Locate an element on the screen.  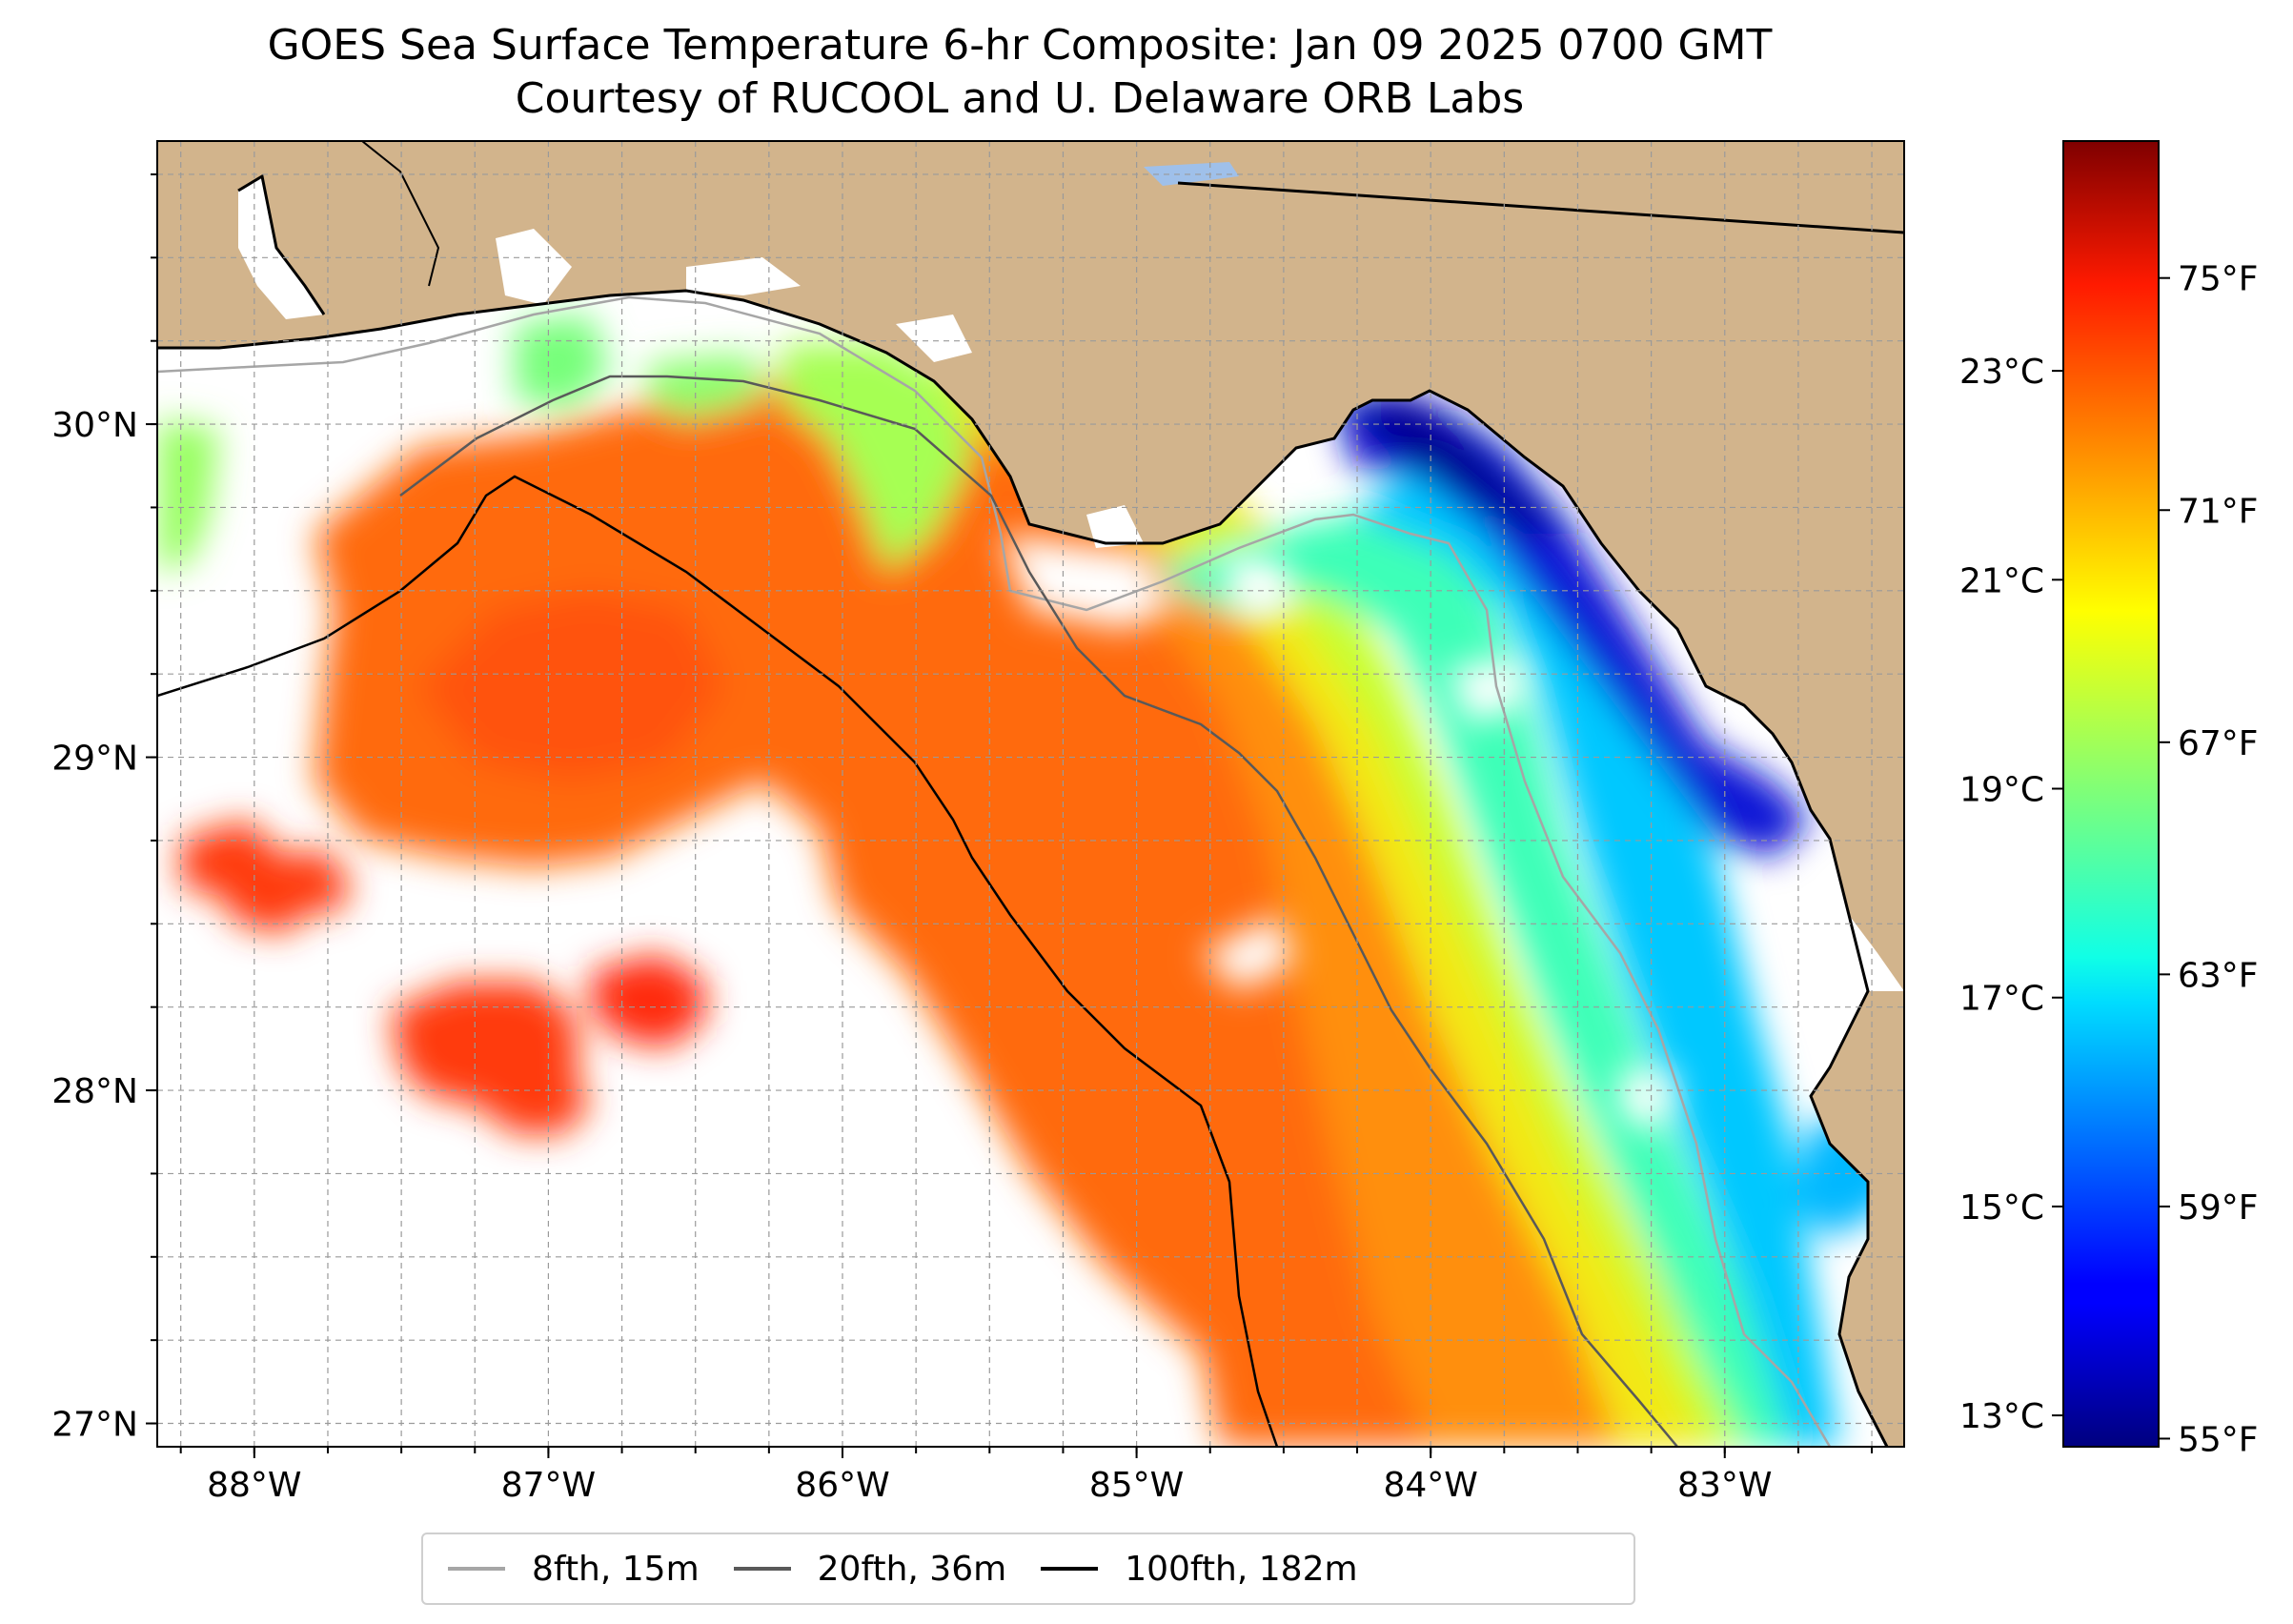
legend-label: 100fth, 182m is located at coordinates (1242, 1569).